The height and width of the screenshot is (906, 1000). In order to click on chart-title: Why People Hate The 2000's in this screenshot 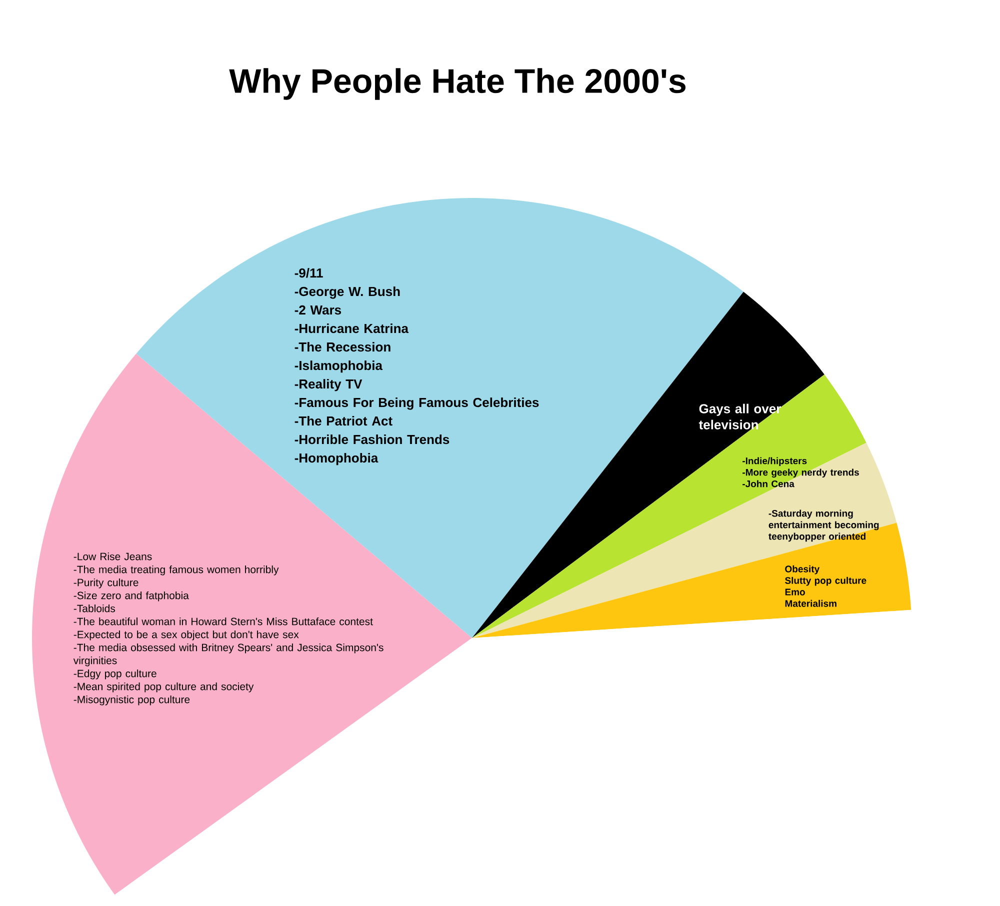, I will do `click(457, 84)`.